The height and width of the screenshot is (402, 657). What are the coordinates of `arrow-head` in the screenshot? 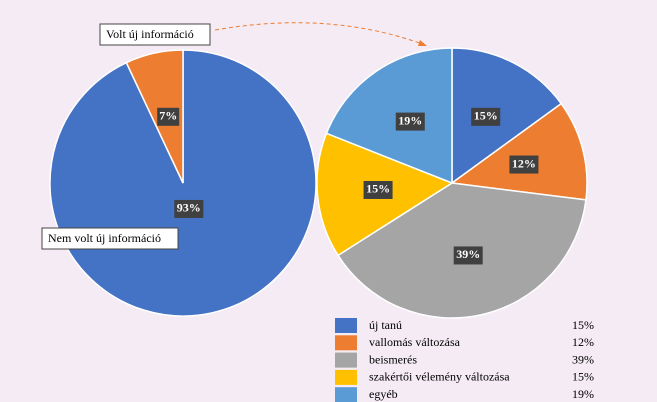 It's located at (422, 43).